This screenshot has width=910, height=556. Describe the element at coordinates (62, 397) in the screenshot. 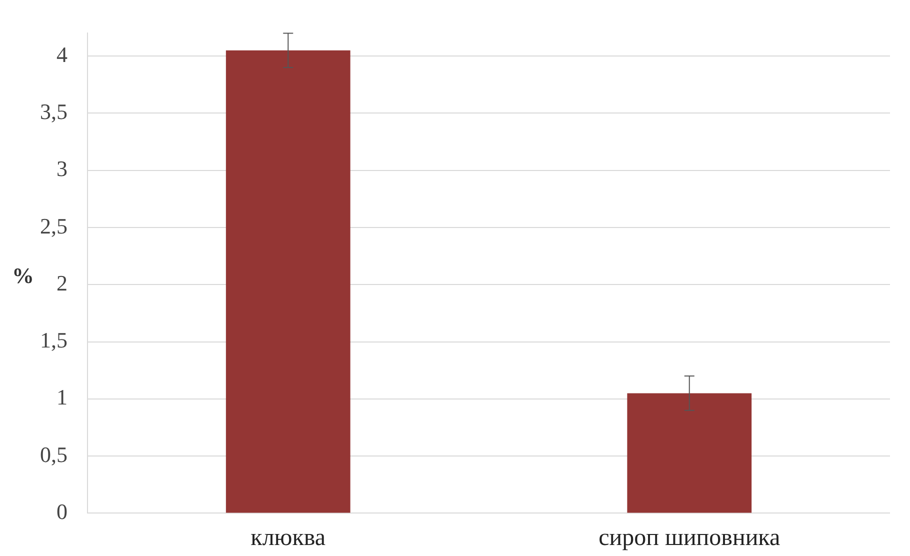

I see `y-tick-label: 1` at that location.